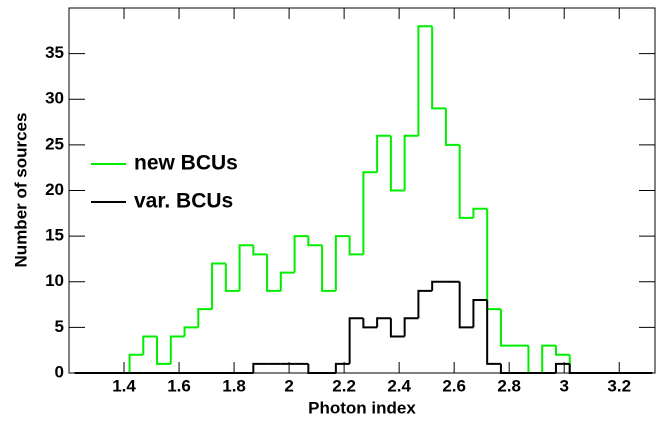 The image size is (663, 426). Describe the element at coordinates (124, 385) in the screenshot. I see `x-tick-label: 1.4` at that location.